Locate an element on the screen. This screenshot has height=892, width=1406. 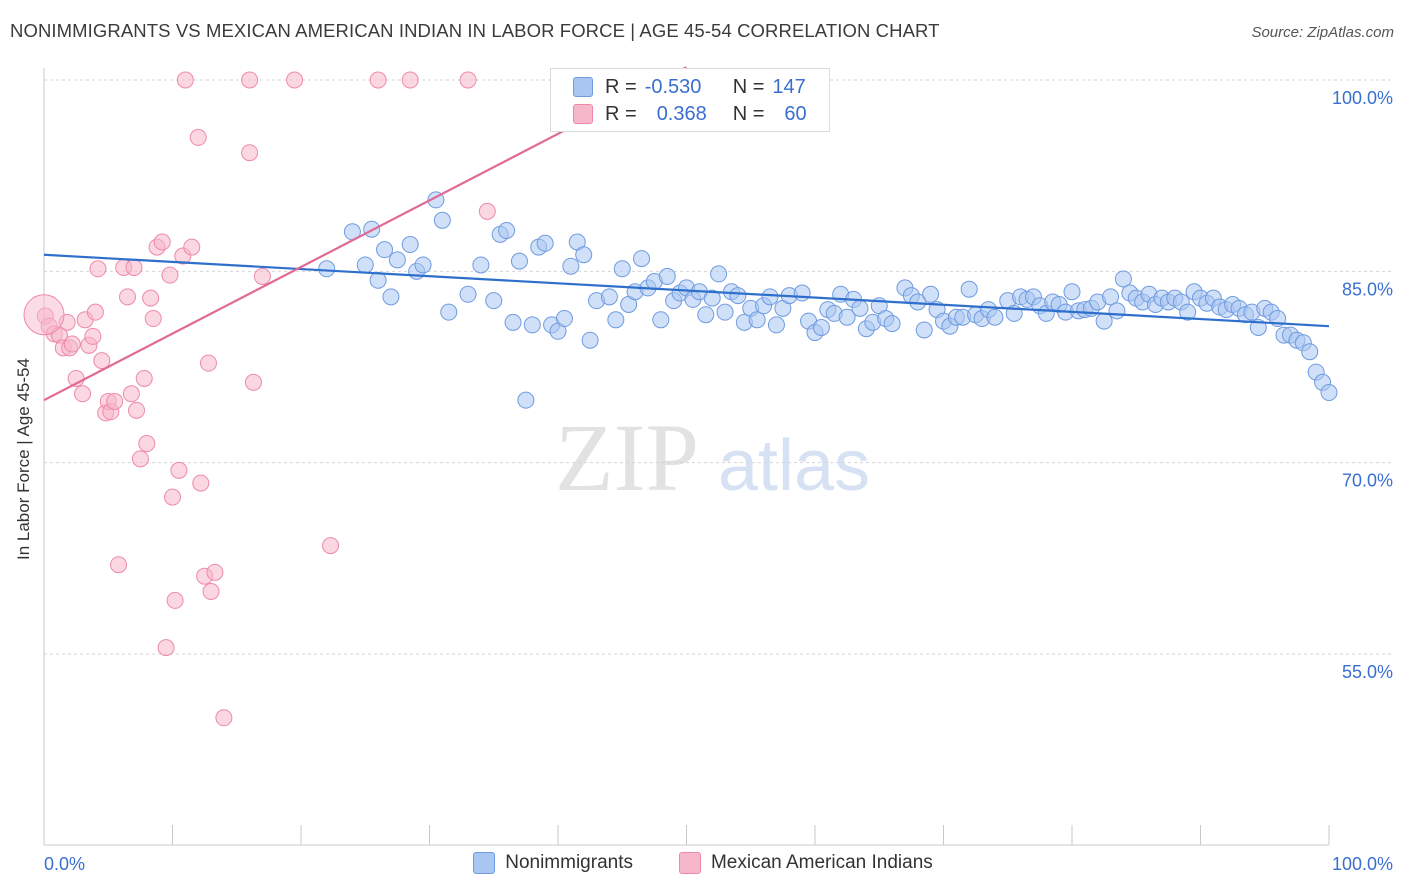
y-tick-label: 85.0% is located at coordinates (1367, 289).